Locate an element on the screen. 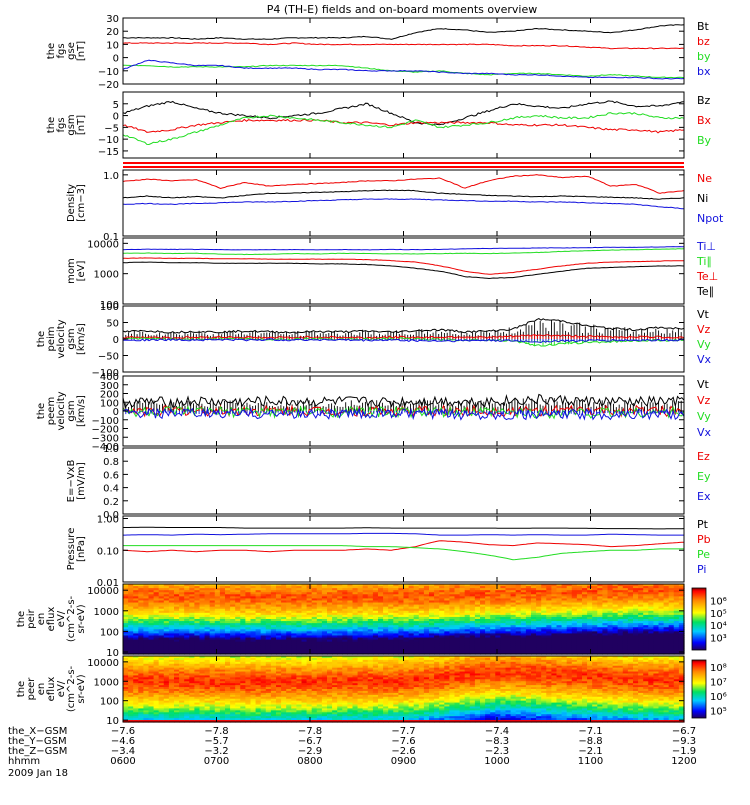  legend-entry: Te⊥ is located at coordinates (707, 276).